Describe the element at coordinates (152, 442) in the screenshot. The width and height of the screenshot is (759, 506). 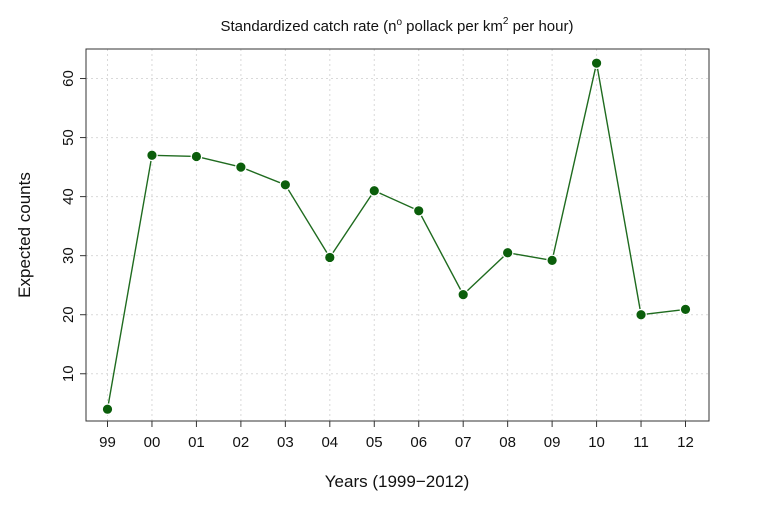
I see `x-tick-label: 00` at that location.